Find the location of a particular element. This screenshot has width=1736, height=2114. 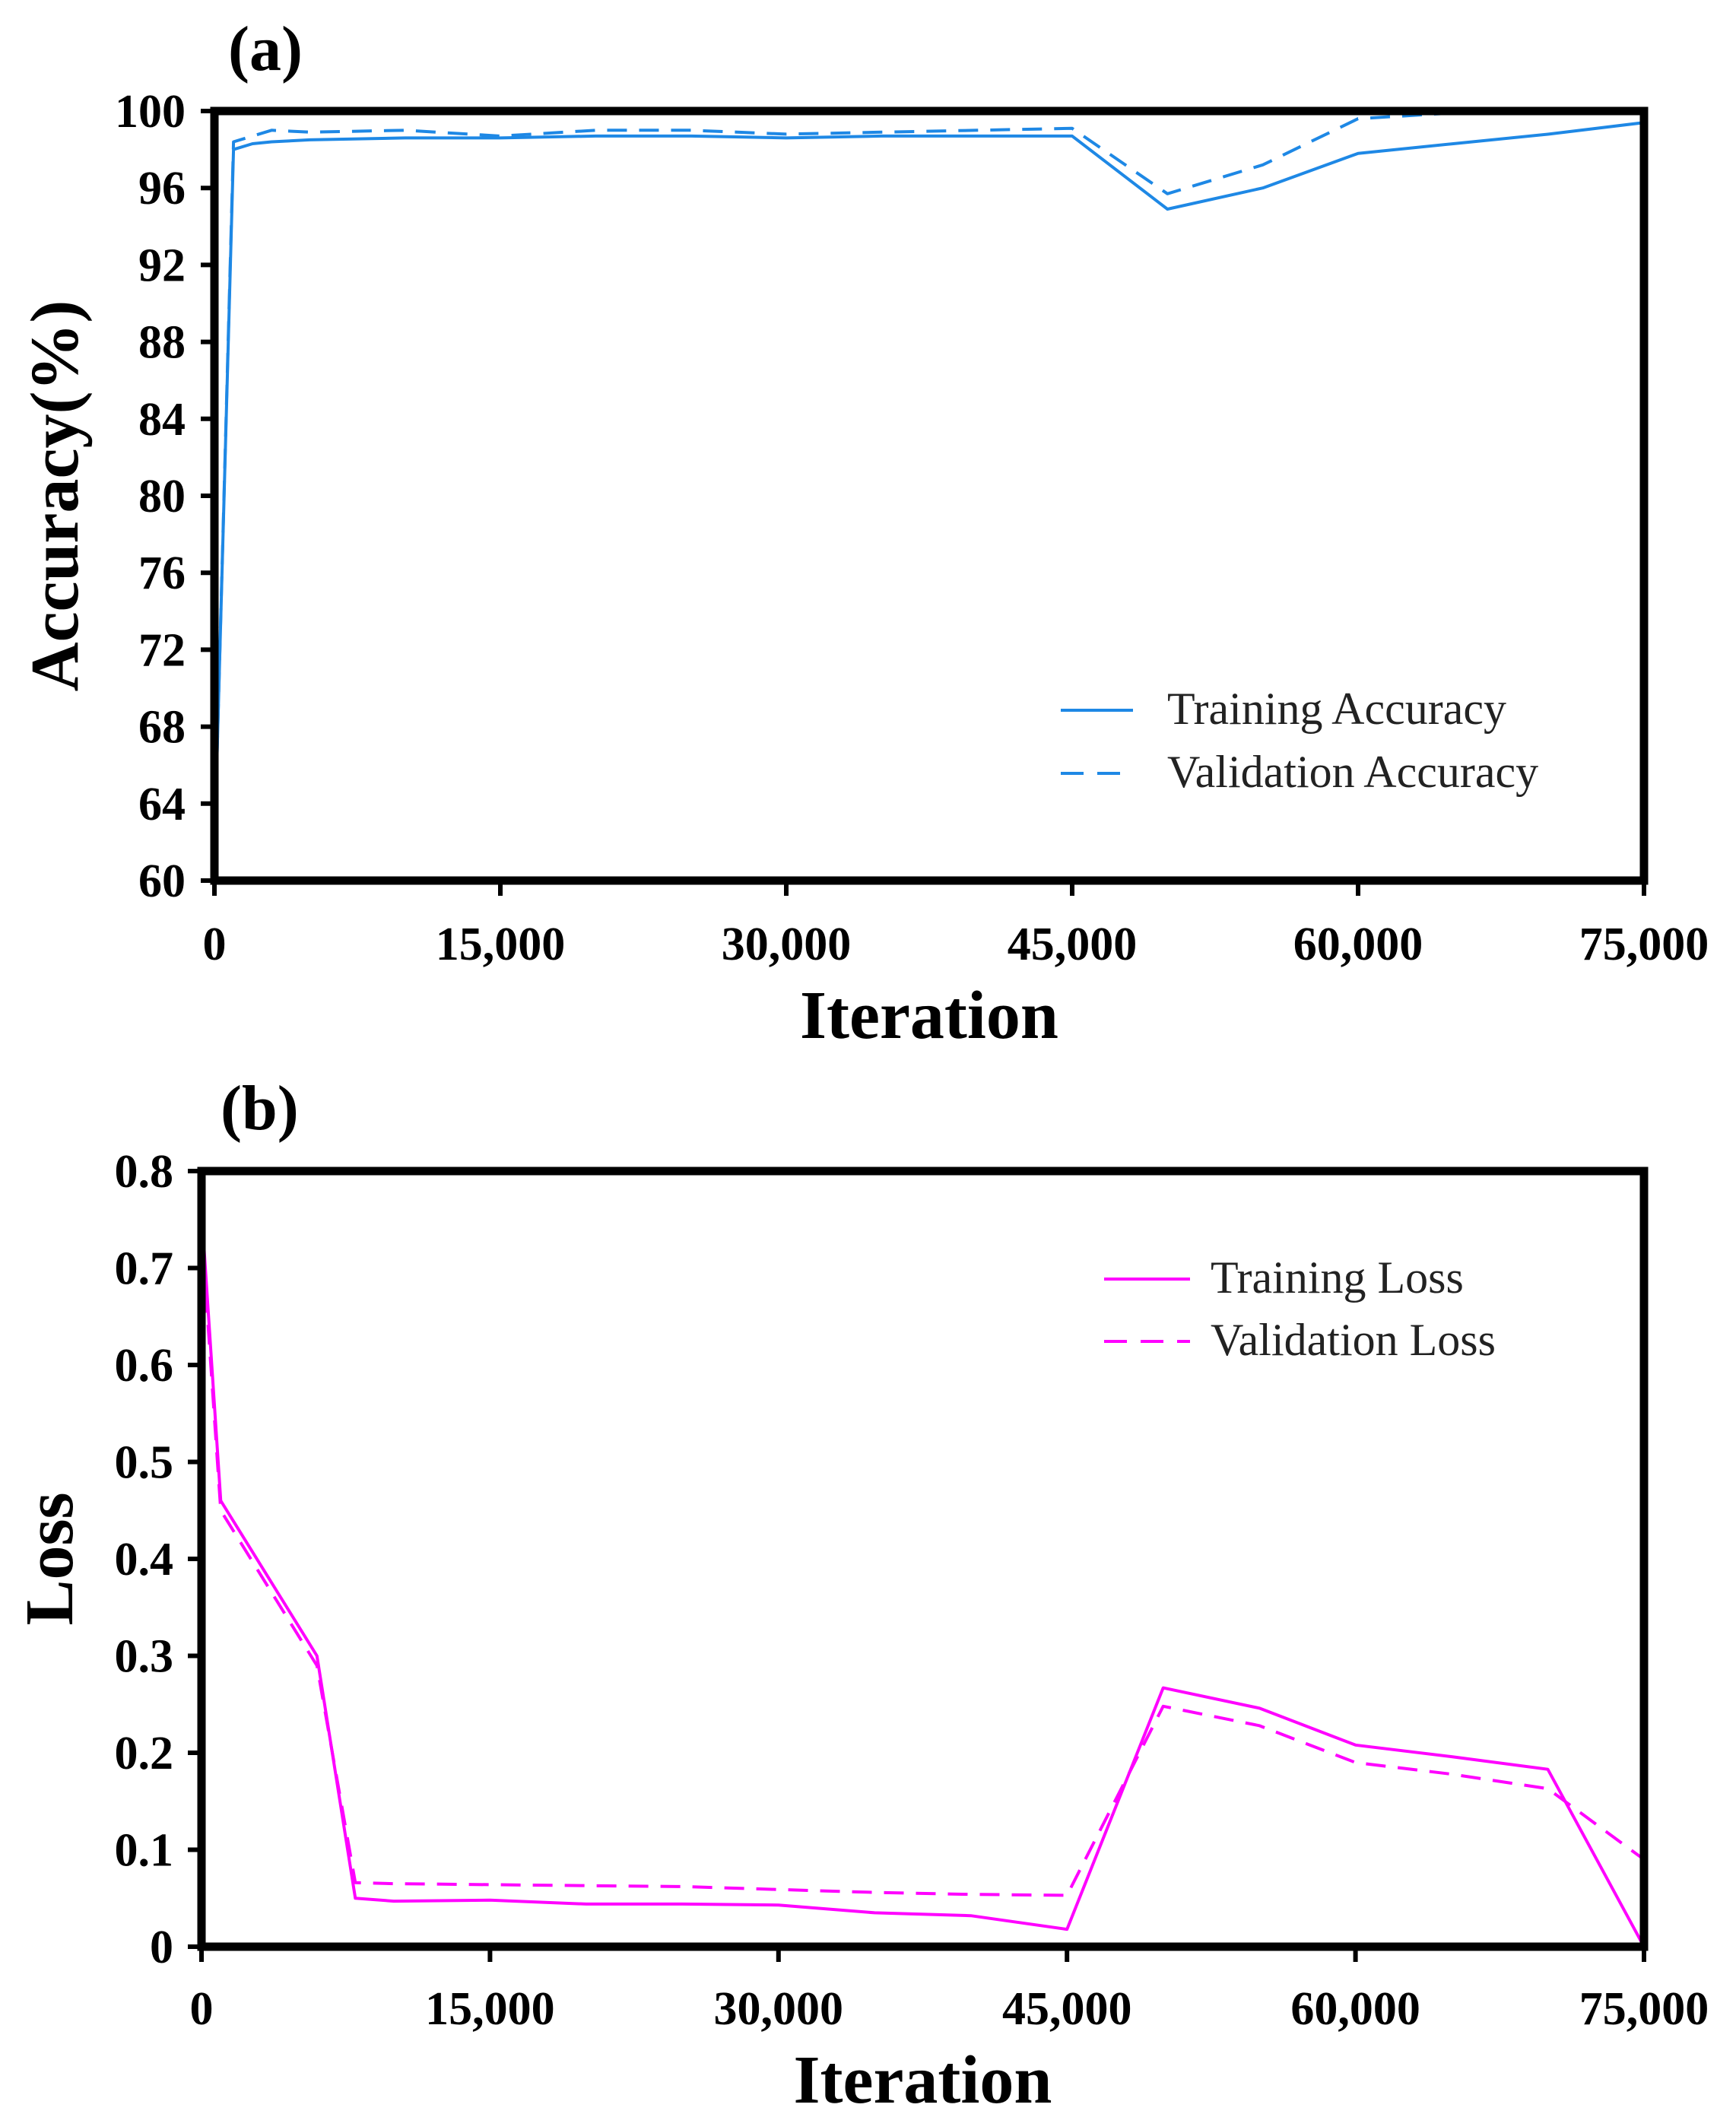

y-axis-title: Loss is located at coordinates (49, 1558).